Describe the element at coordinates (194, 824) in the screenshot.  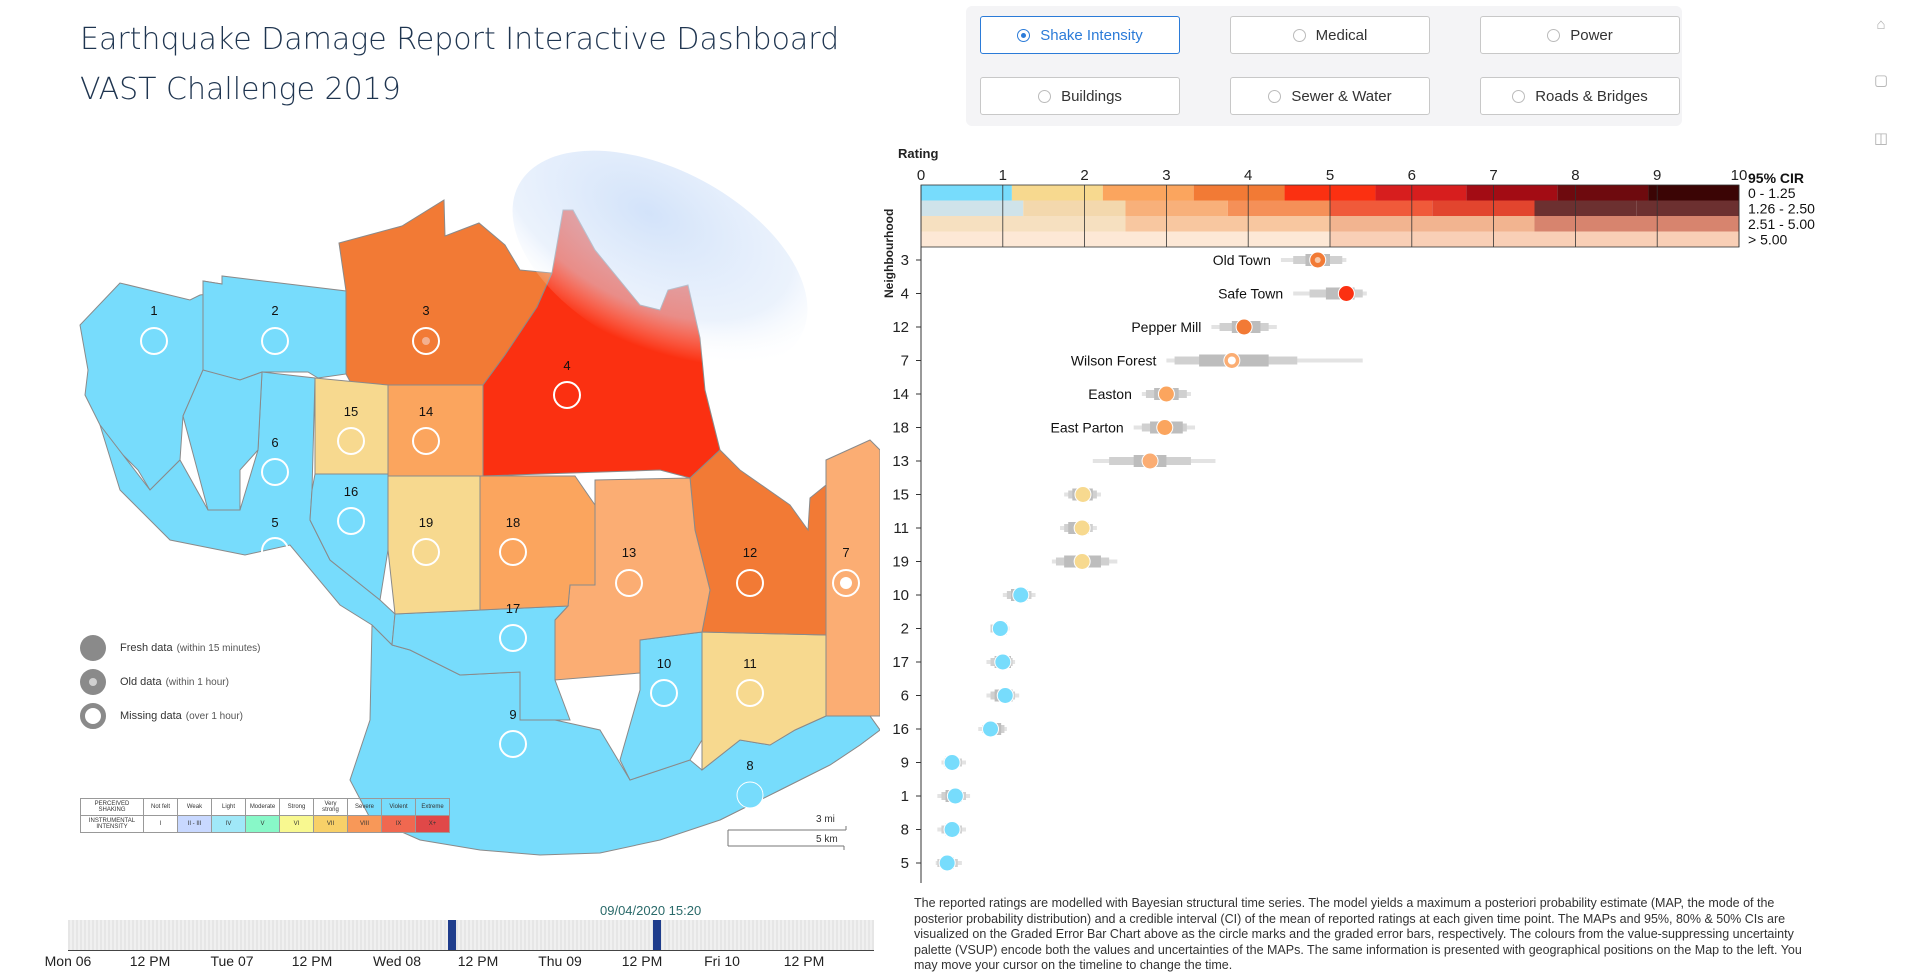
I see `mmi-intensity-cell: II - III` at that location.